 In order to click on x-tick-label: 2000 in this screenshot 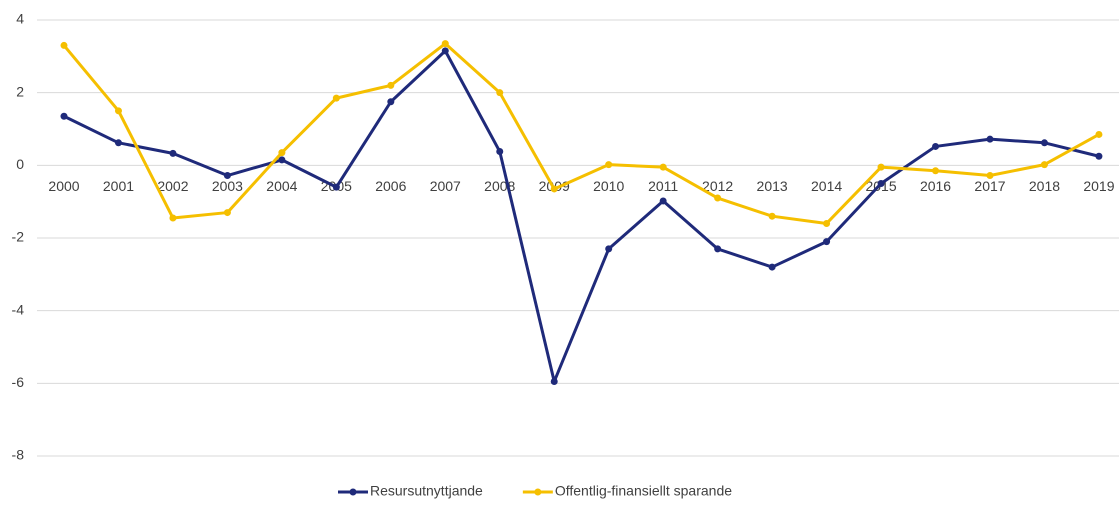, I will do `click(63, 186)`.